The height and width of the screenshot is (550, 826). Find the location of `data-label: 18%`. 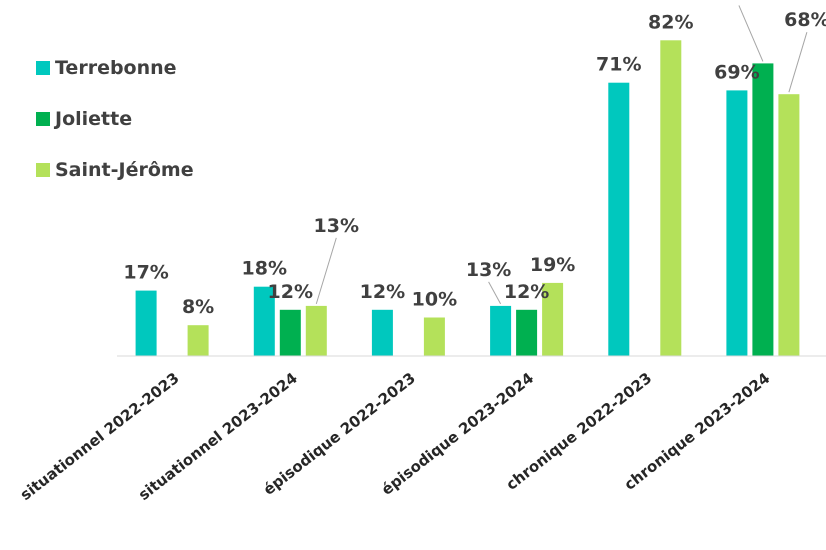

data-label: 18% is located at coordinates (264, 269).